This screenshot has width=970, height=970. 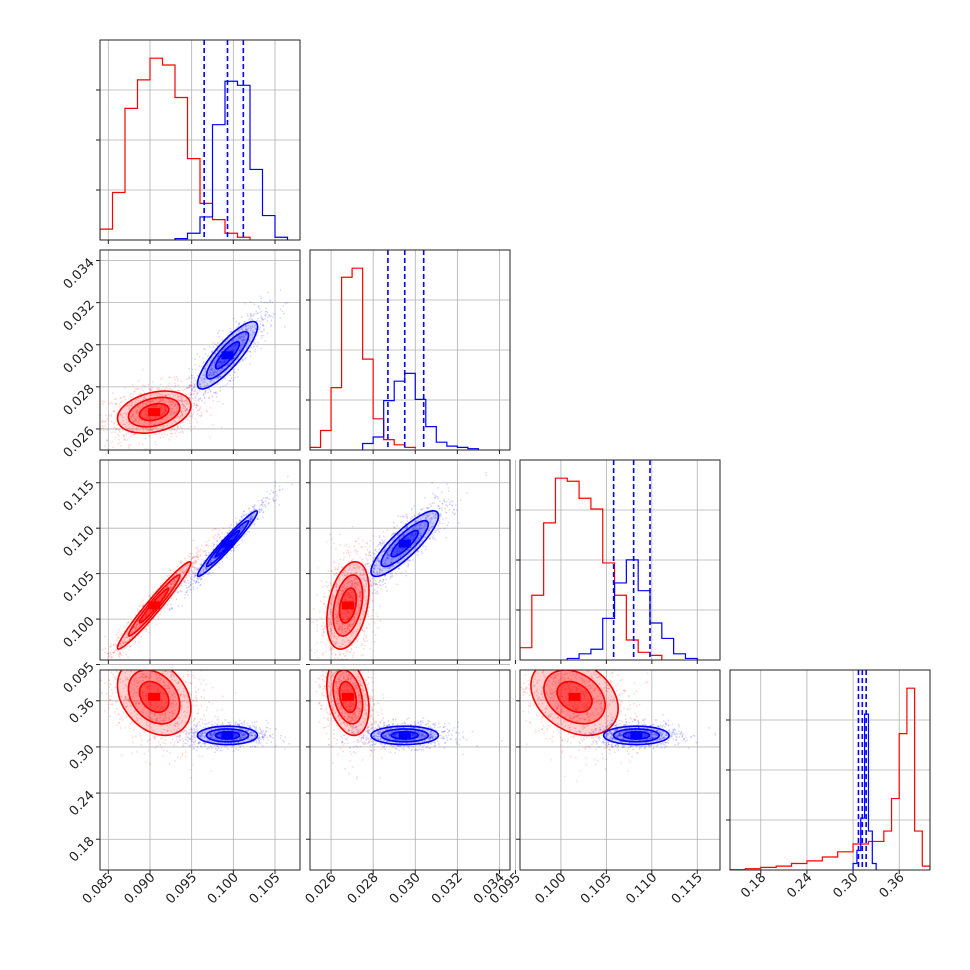 I want to click on x-tick-label-3-2: 0.30, so click(x=845, y=885).